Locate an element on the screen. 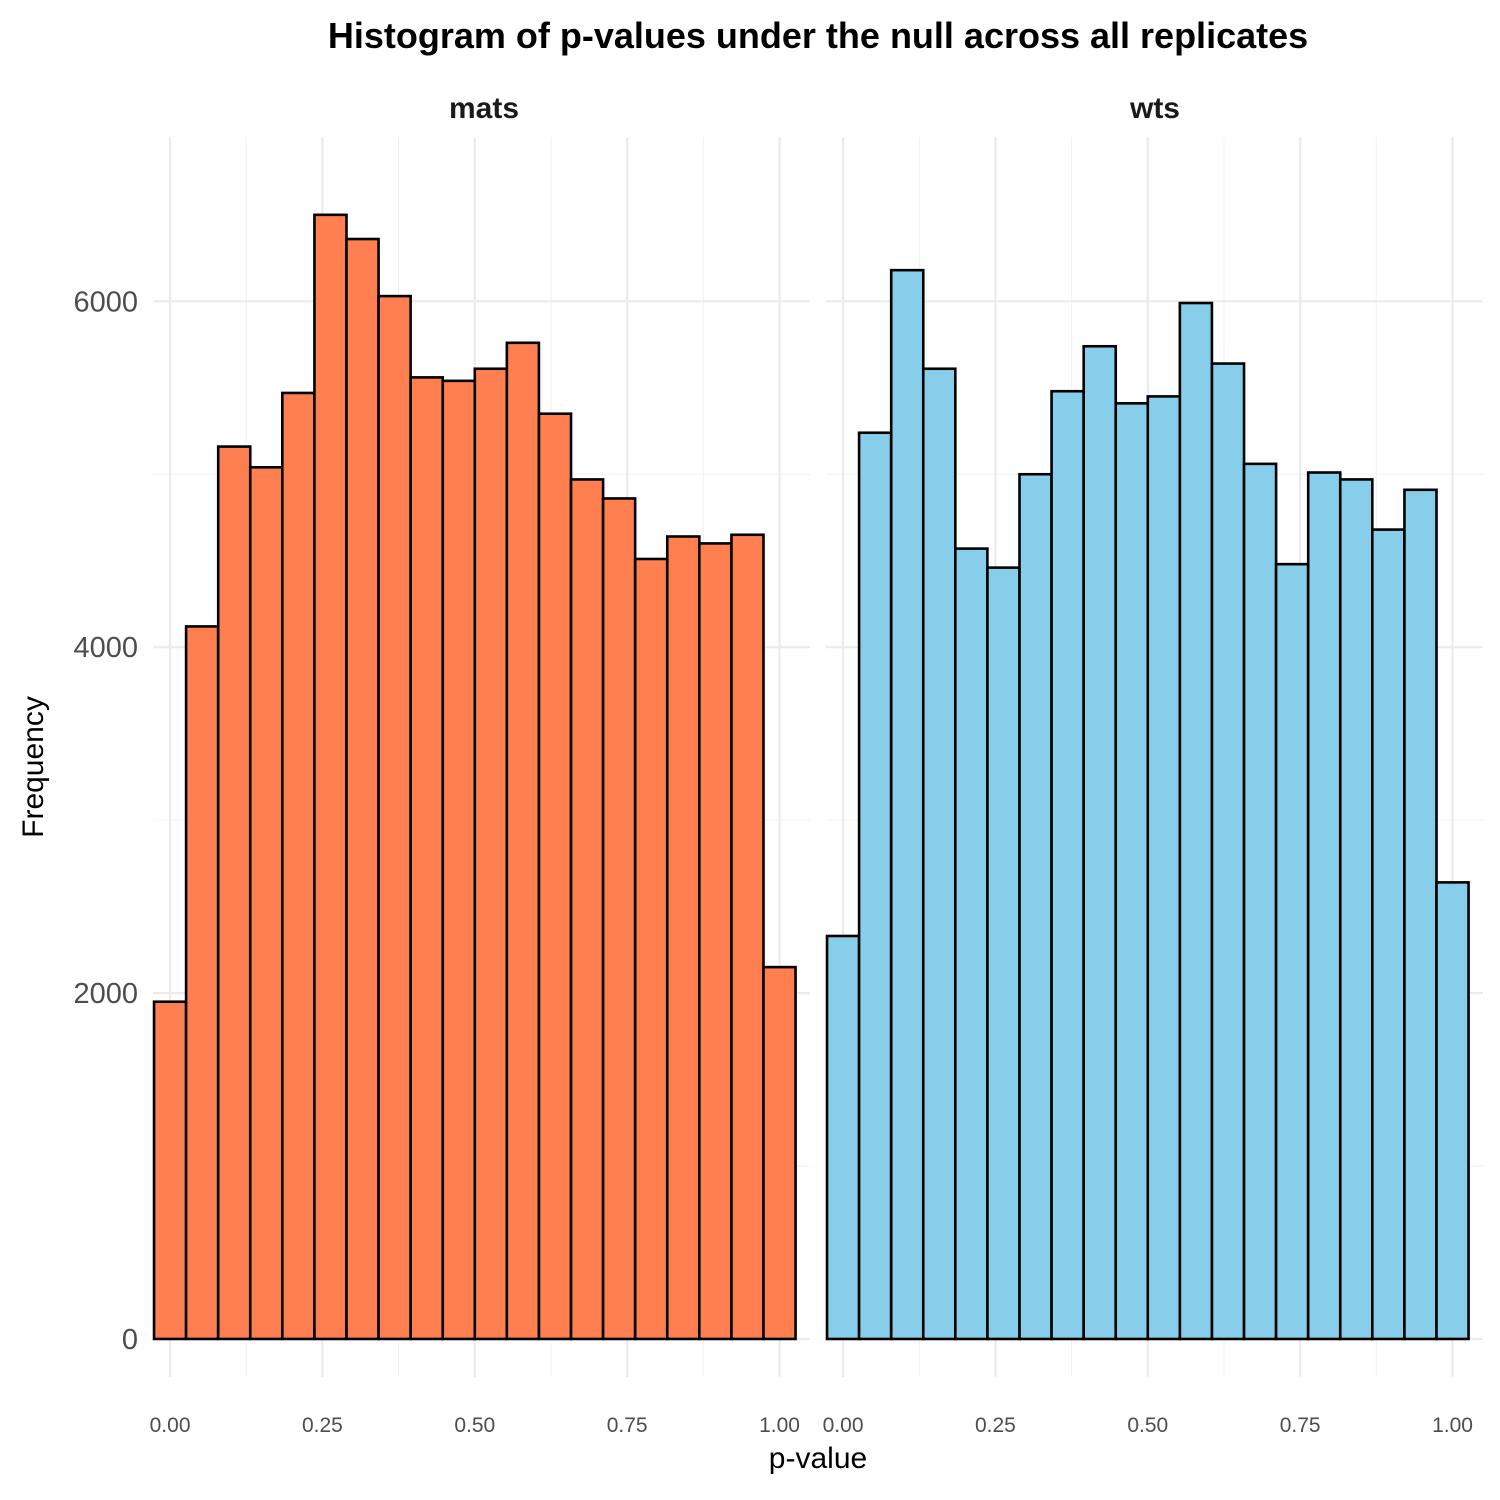  y-tick-label: 6000 is located at coordinates (105, 302).